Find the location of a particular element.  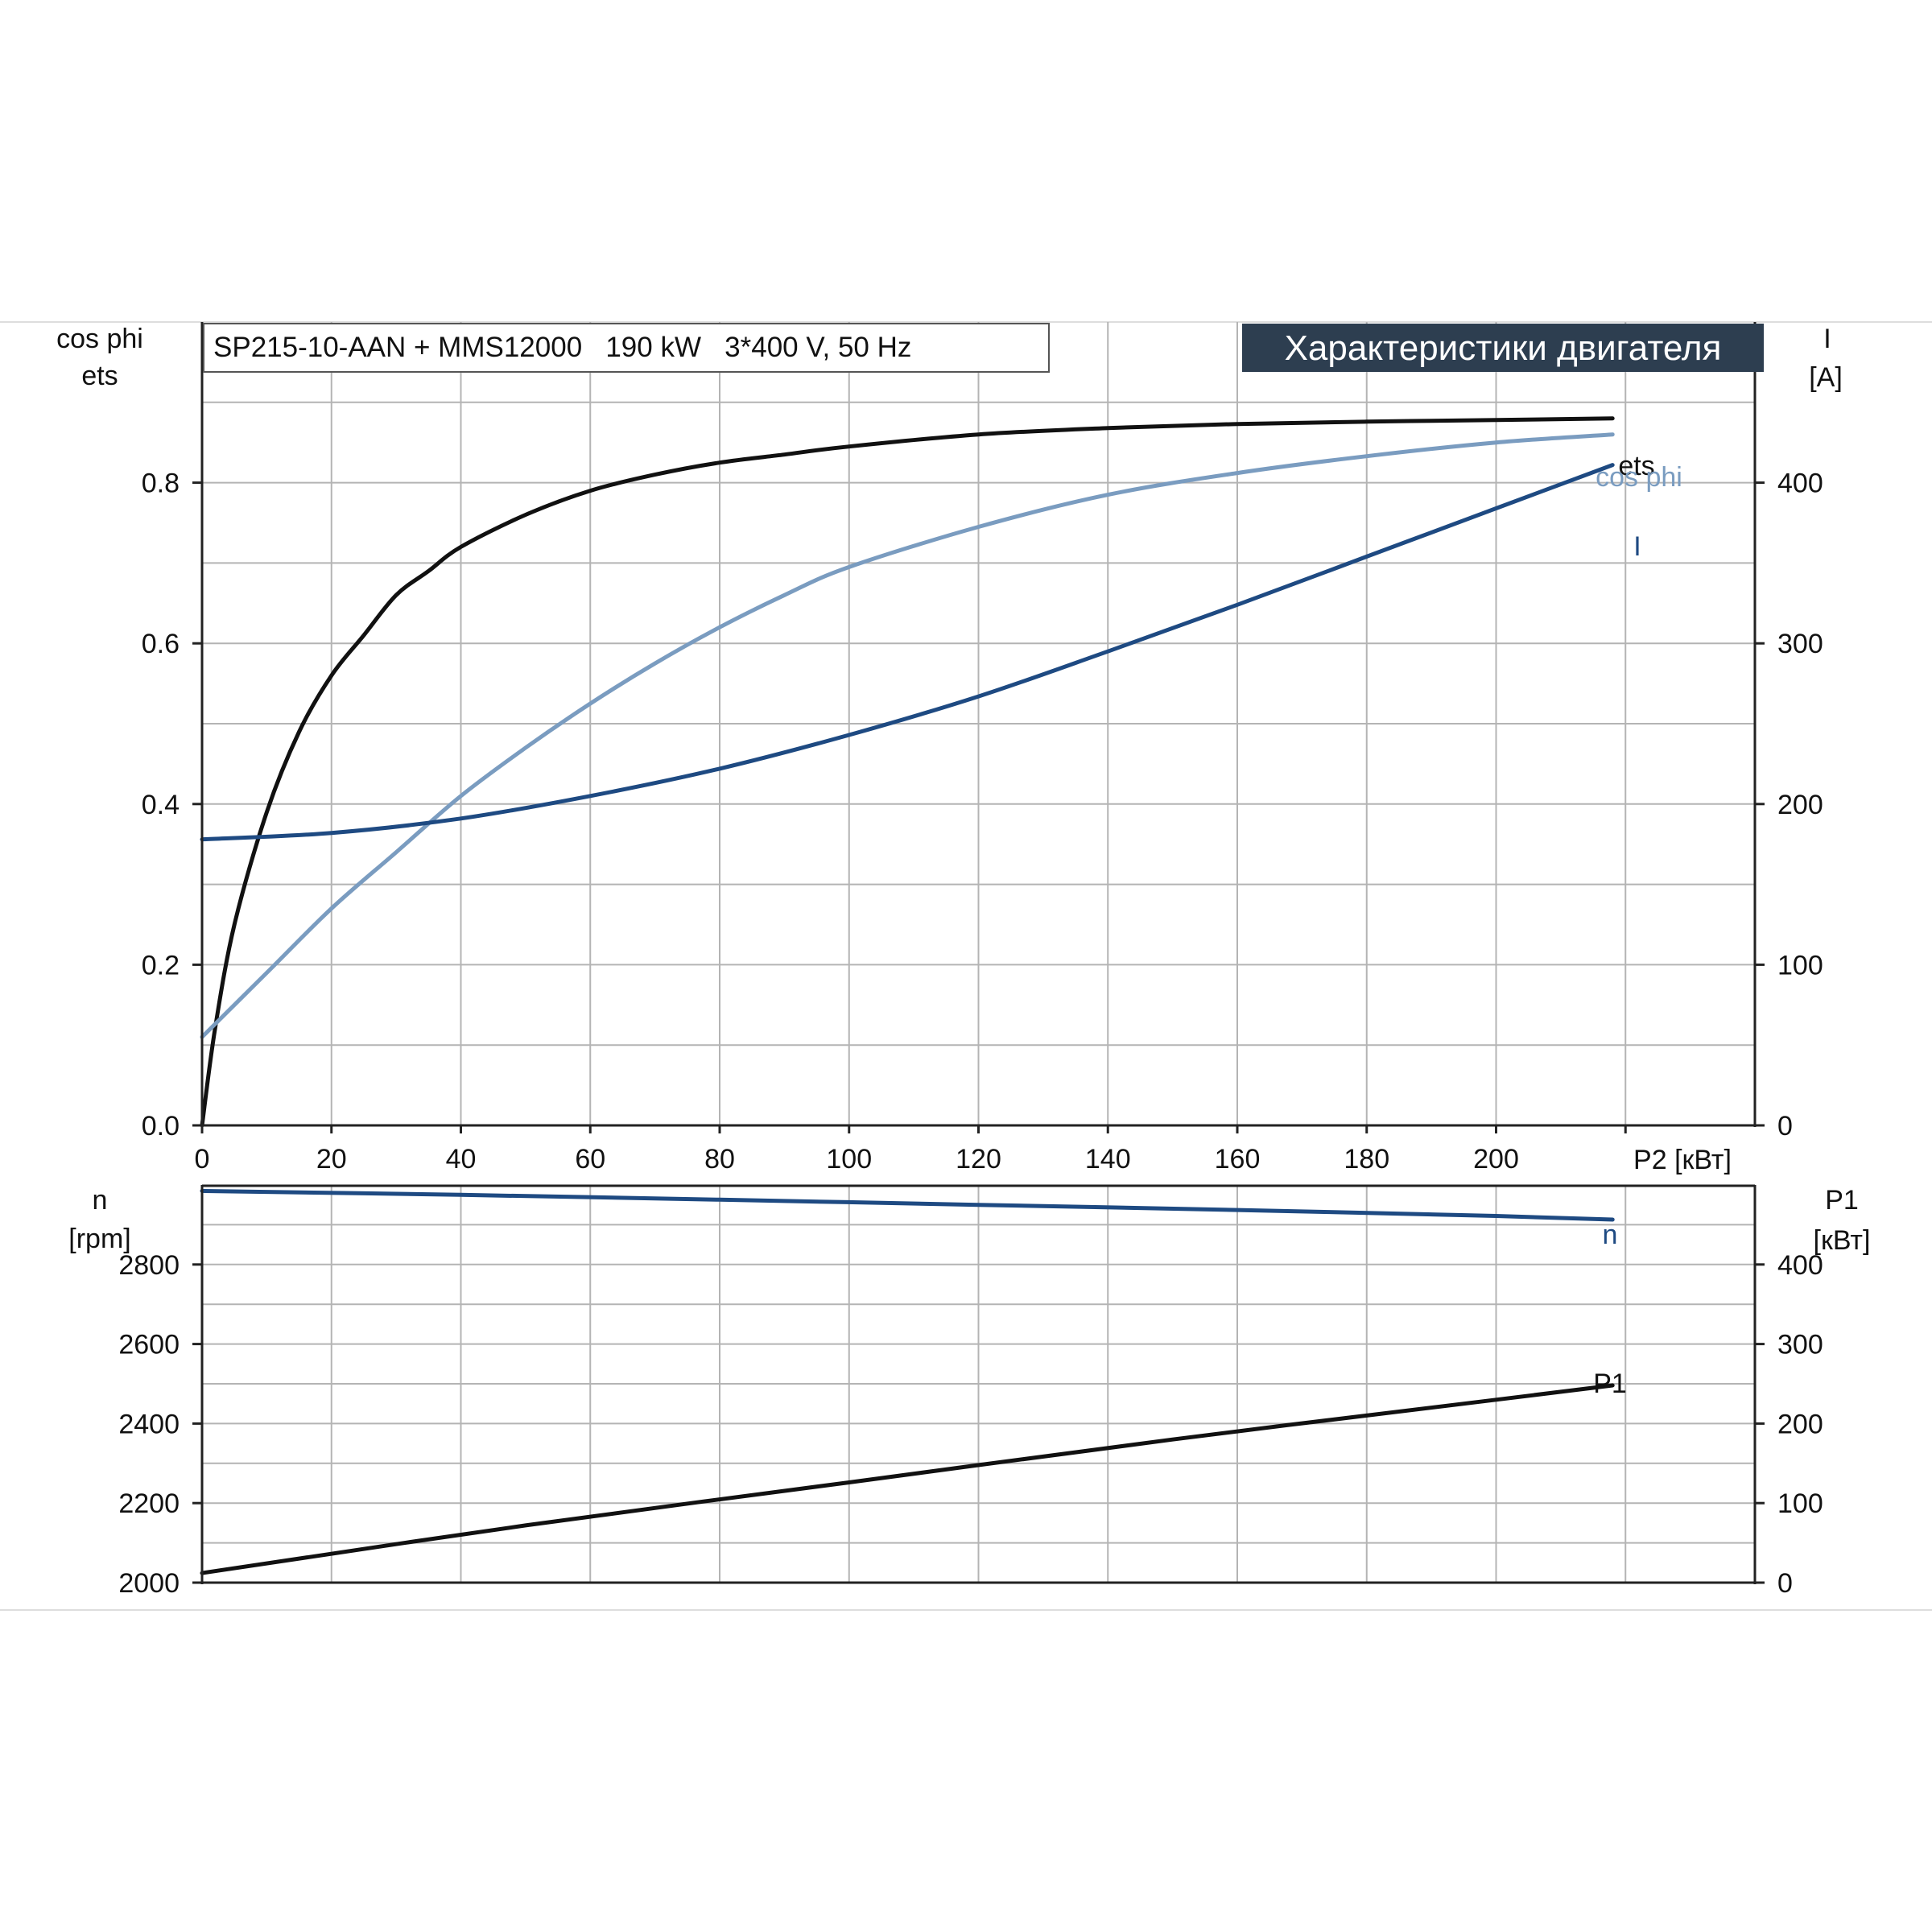

upper-right-axis-label-1: I is located at coordinates (1827, 339).